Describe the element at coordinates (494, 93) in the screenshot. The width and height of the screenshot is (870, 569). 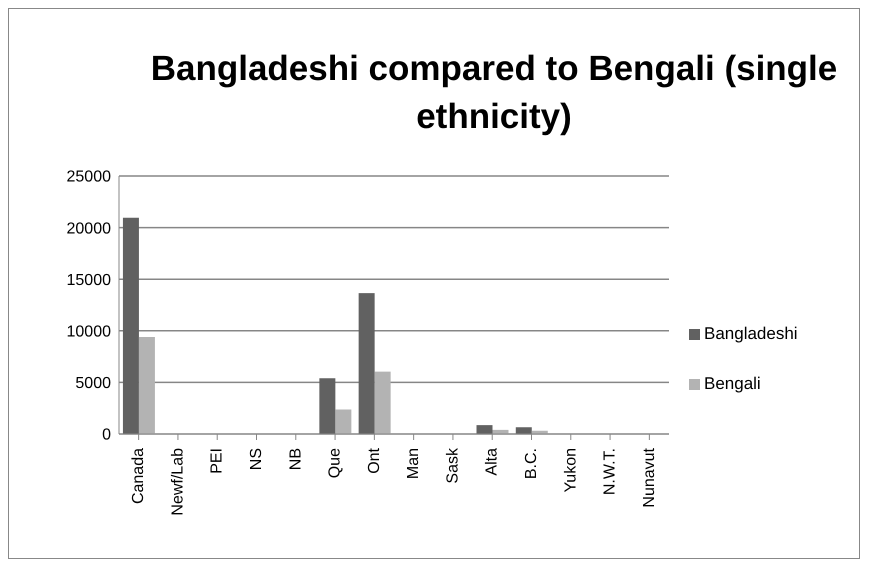
I see `chart-title: Bangladeshi compared to Bengali (single ethnicity)` at that location.